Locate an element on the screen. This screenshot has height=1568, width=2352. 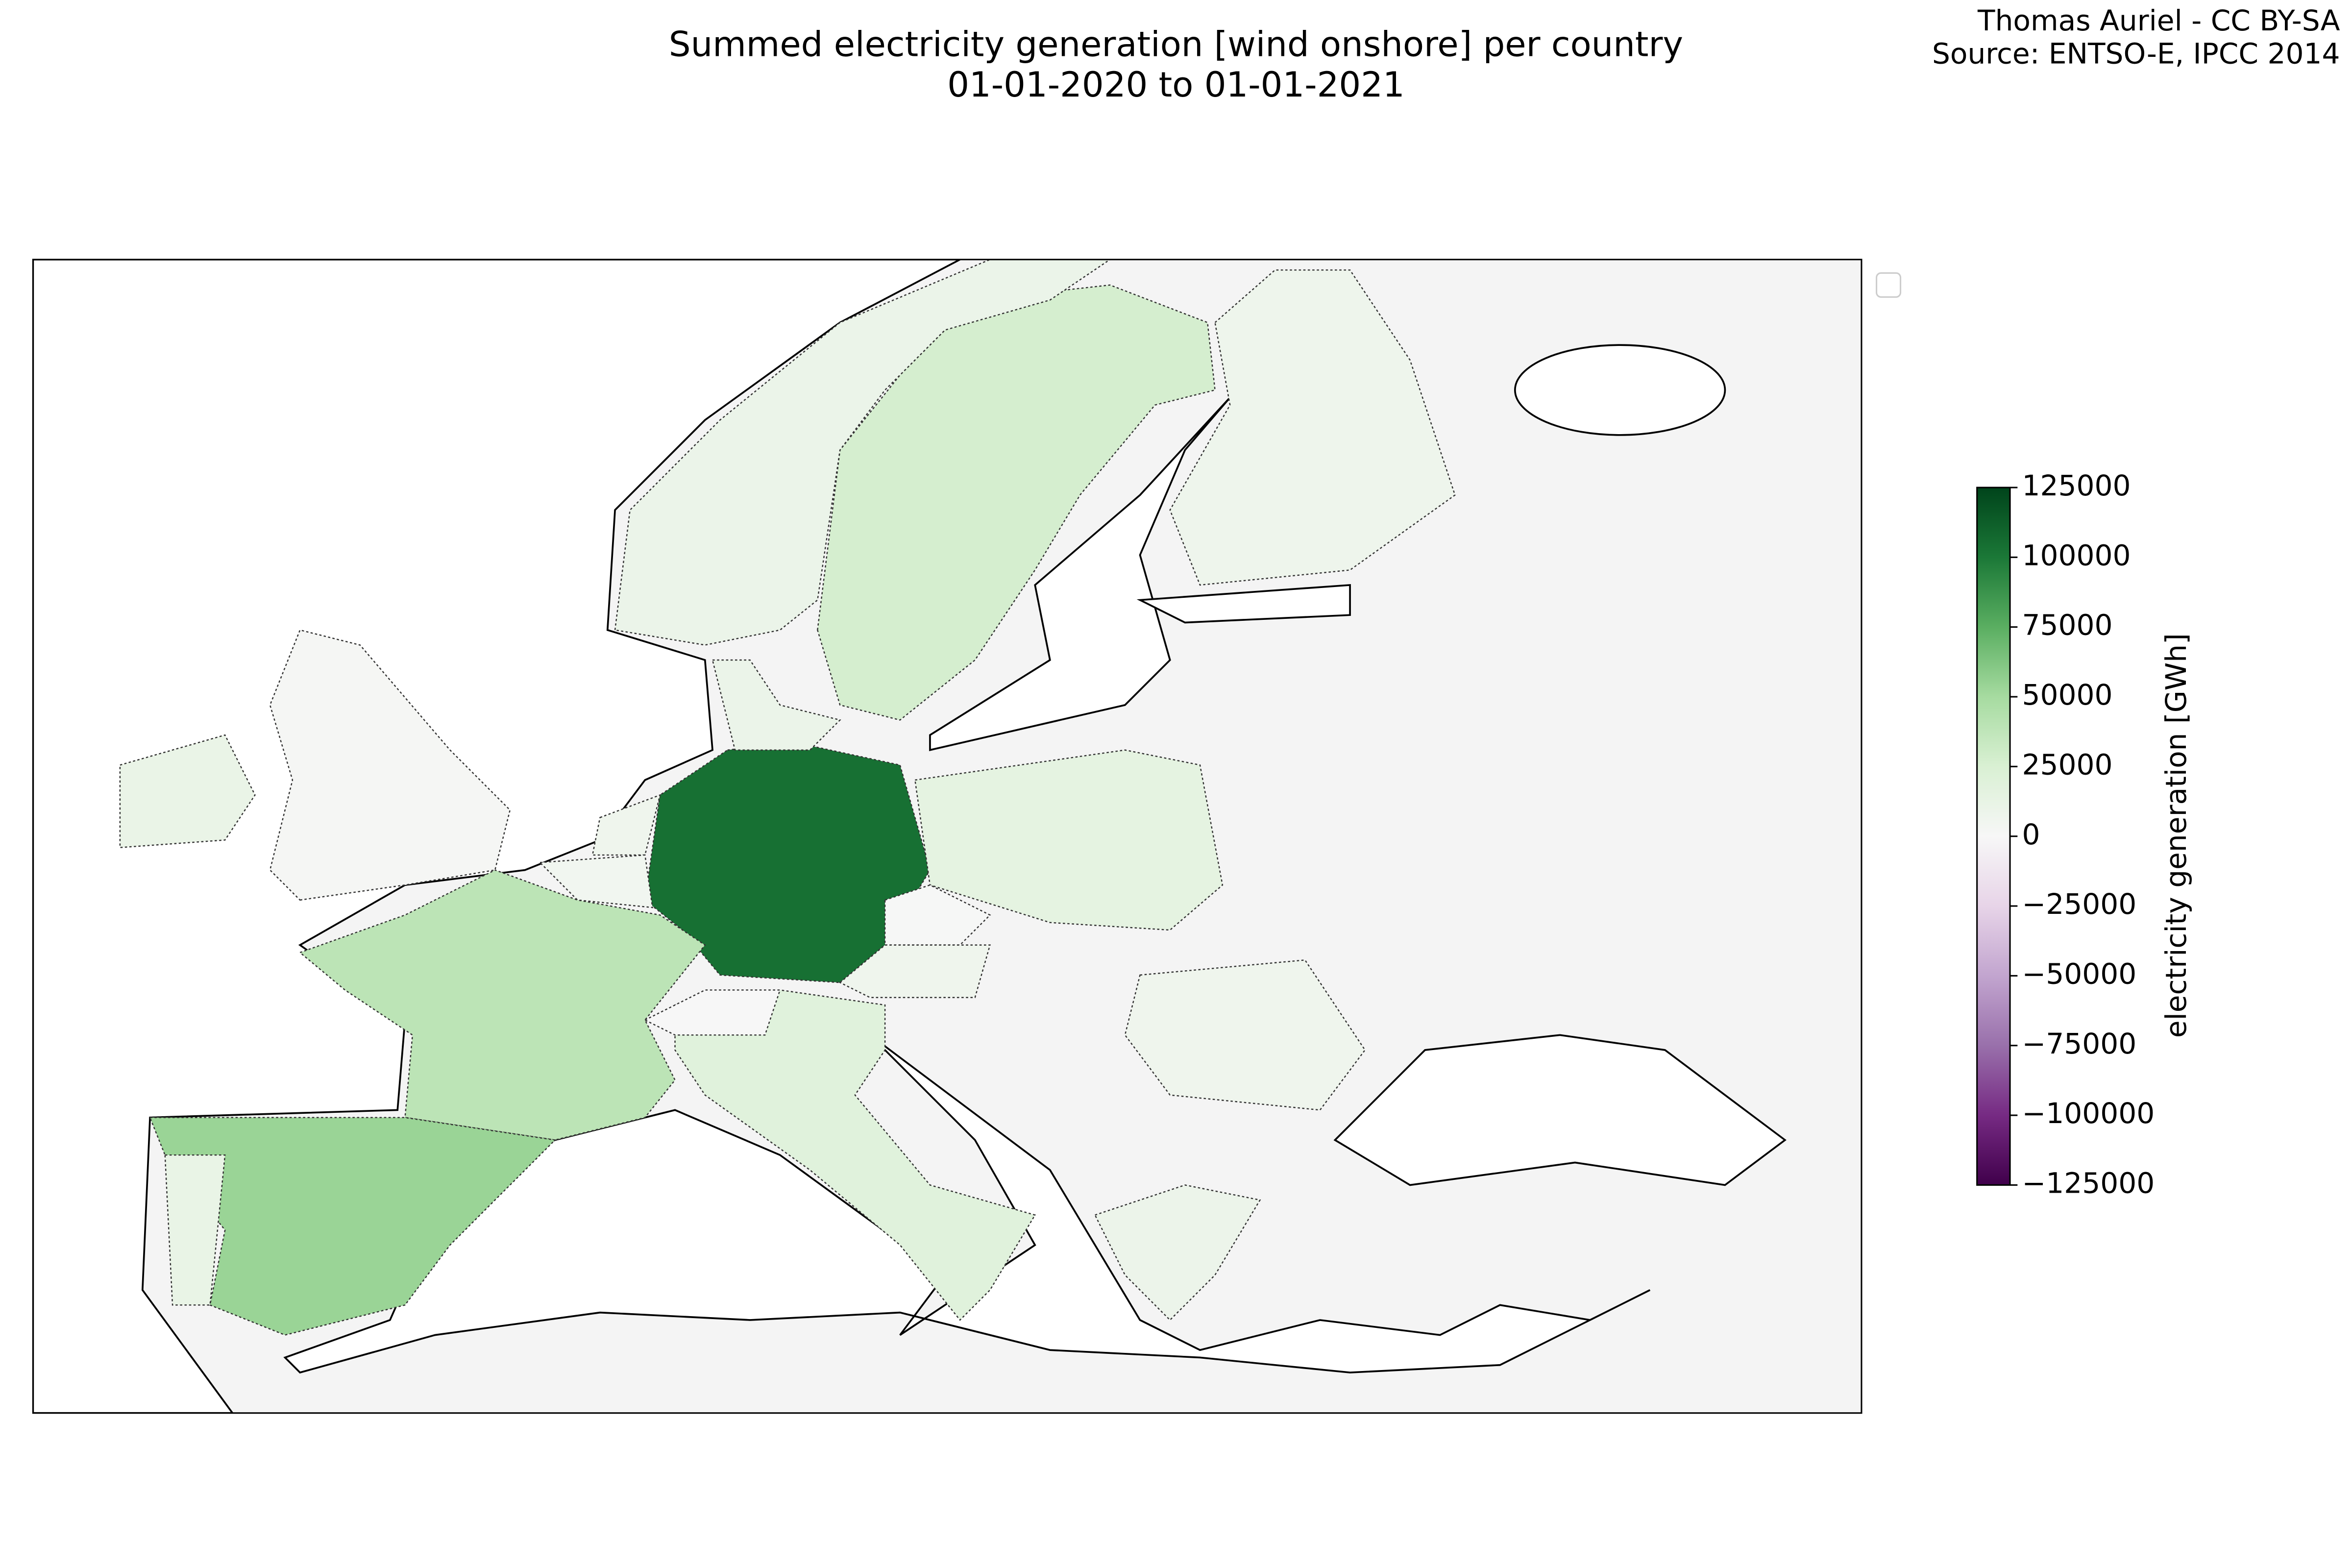
colorbar-tick-label: 0 is located at coordinates (2031, 834).